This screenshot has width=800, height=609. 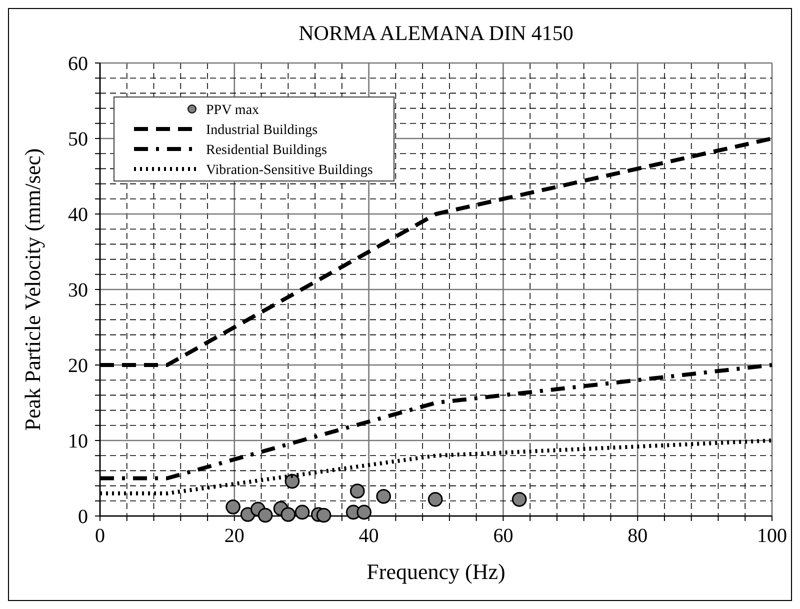 I want to click on legend-label: PPV max, so click(x=233, y=110).